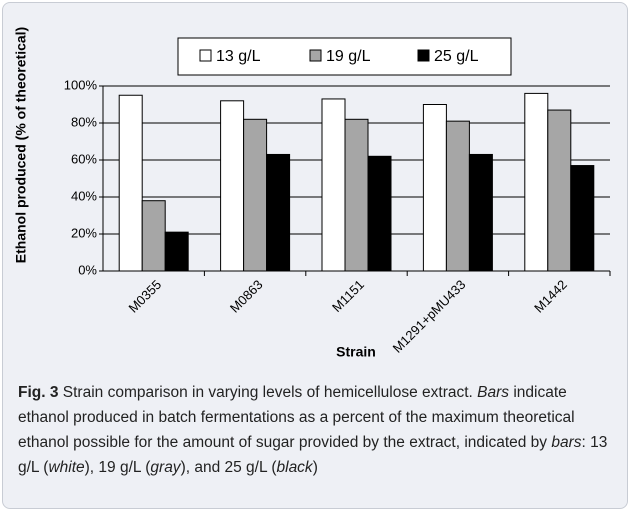  Describe the element at coordinates (238, 56) in the screenshot. I see `legend-label: 13 g/L` at that location.